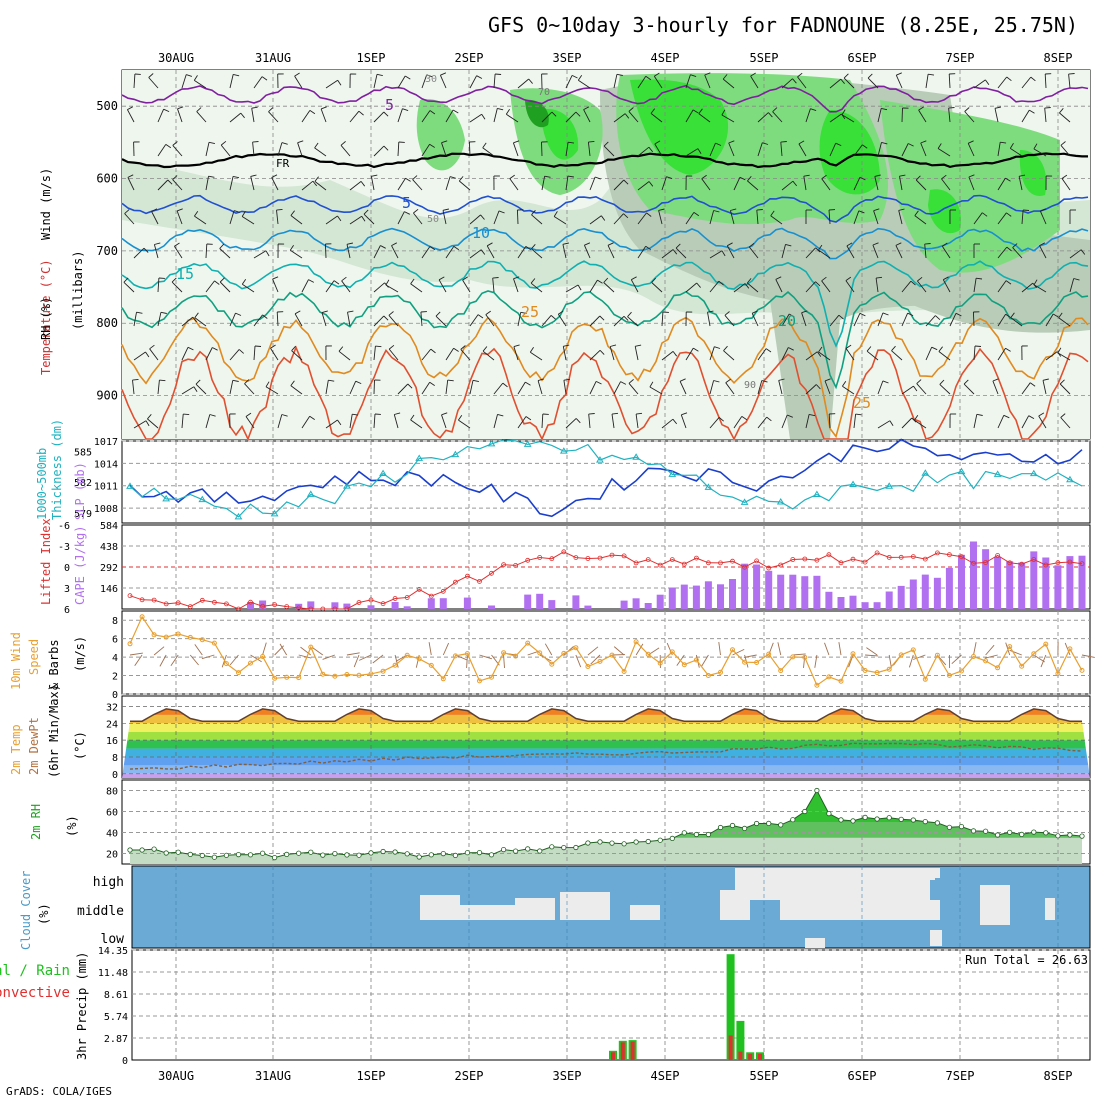  Describe the element at coordinates (67, 610) in the screenshot. I see `li-tick-6: 6` at that location.